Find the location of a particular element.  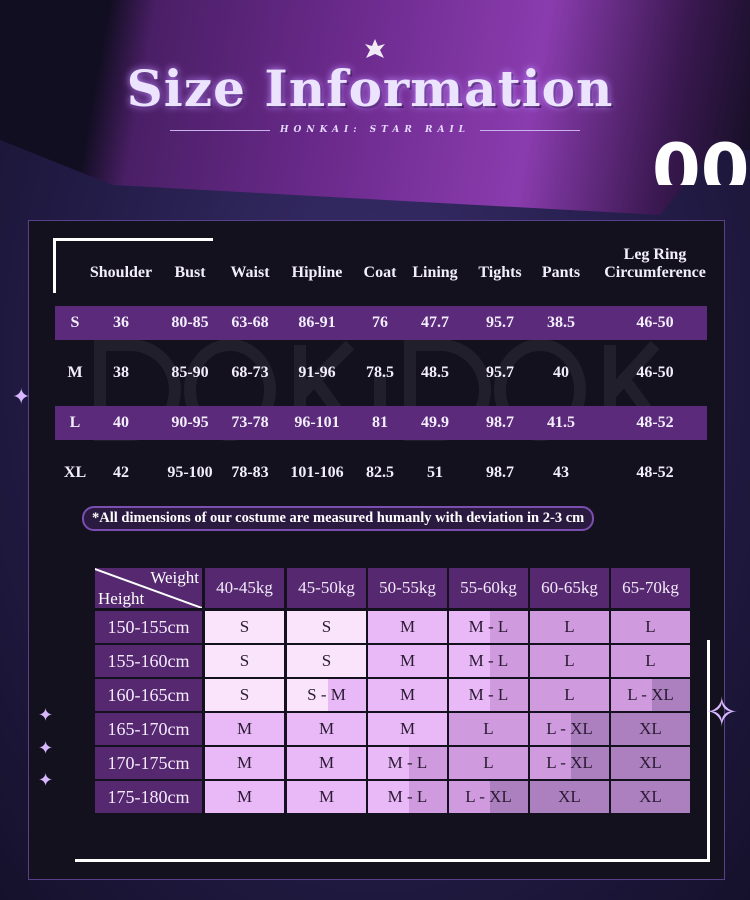

watermark-logo is located at coordinates (382, 390).